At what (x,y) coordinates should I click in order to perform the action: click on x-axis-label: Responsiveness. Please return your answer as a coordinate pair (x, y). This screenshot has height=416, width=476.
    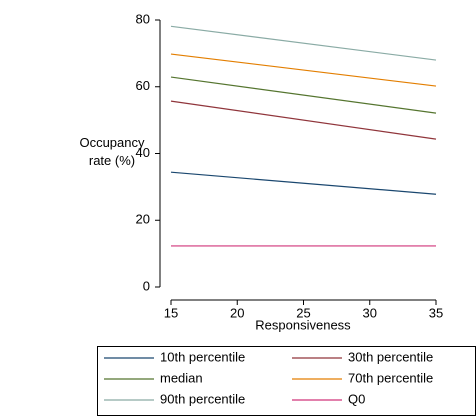
    Looking at the image, I should click on (303, 324).